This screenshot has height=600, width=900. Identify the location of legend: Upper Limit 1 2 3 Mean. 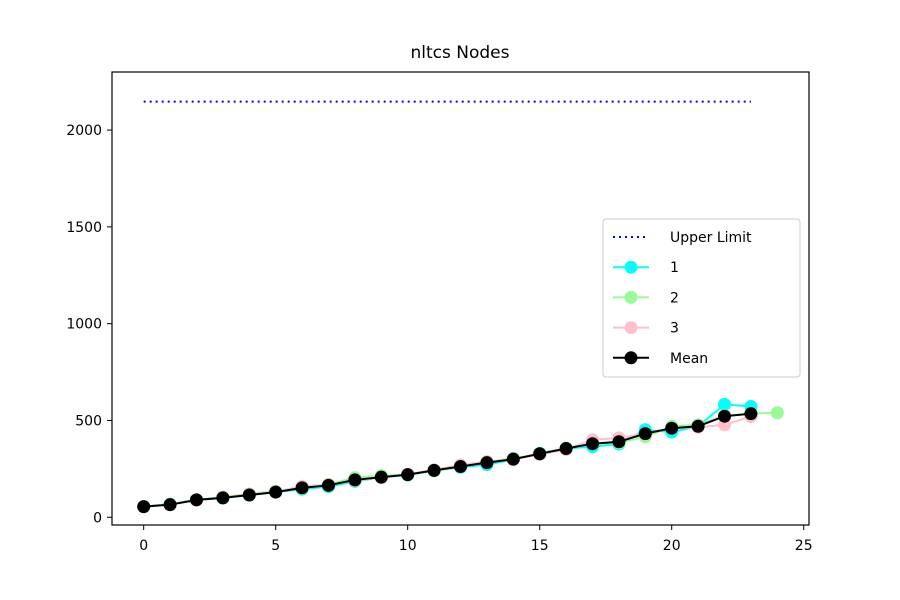
(701, 298).